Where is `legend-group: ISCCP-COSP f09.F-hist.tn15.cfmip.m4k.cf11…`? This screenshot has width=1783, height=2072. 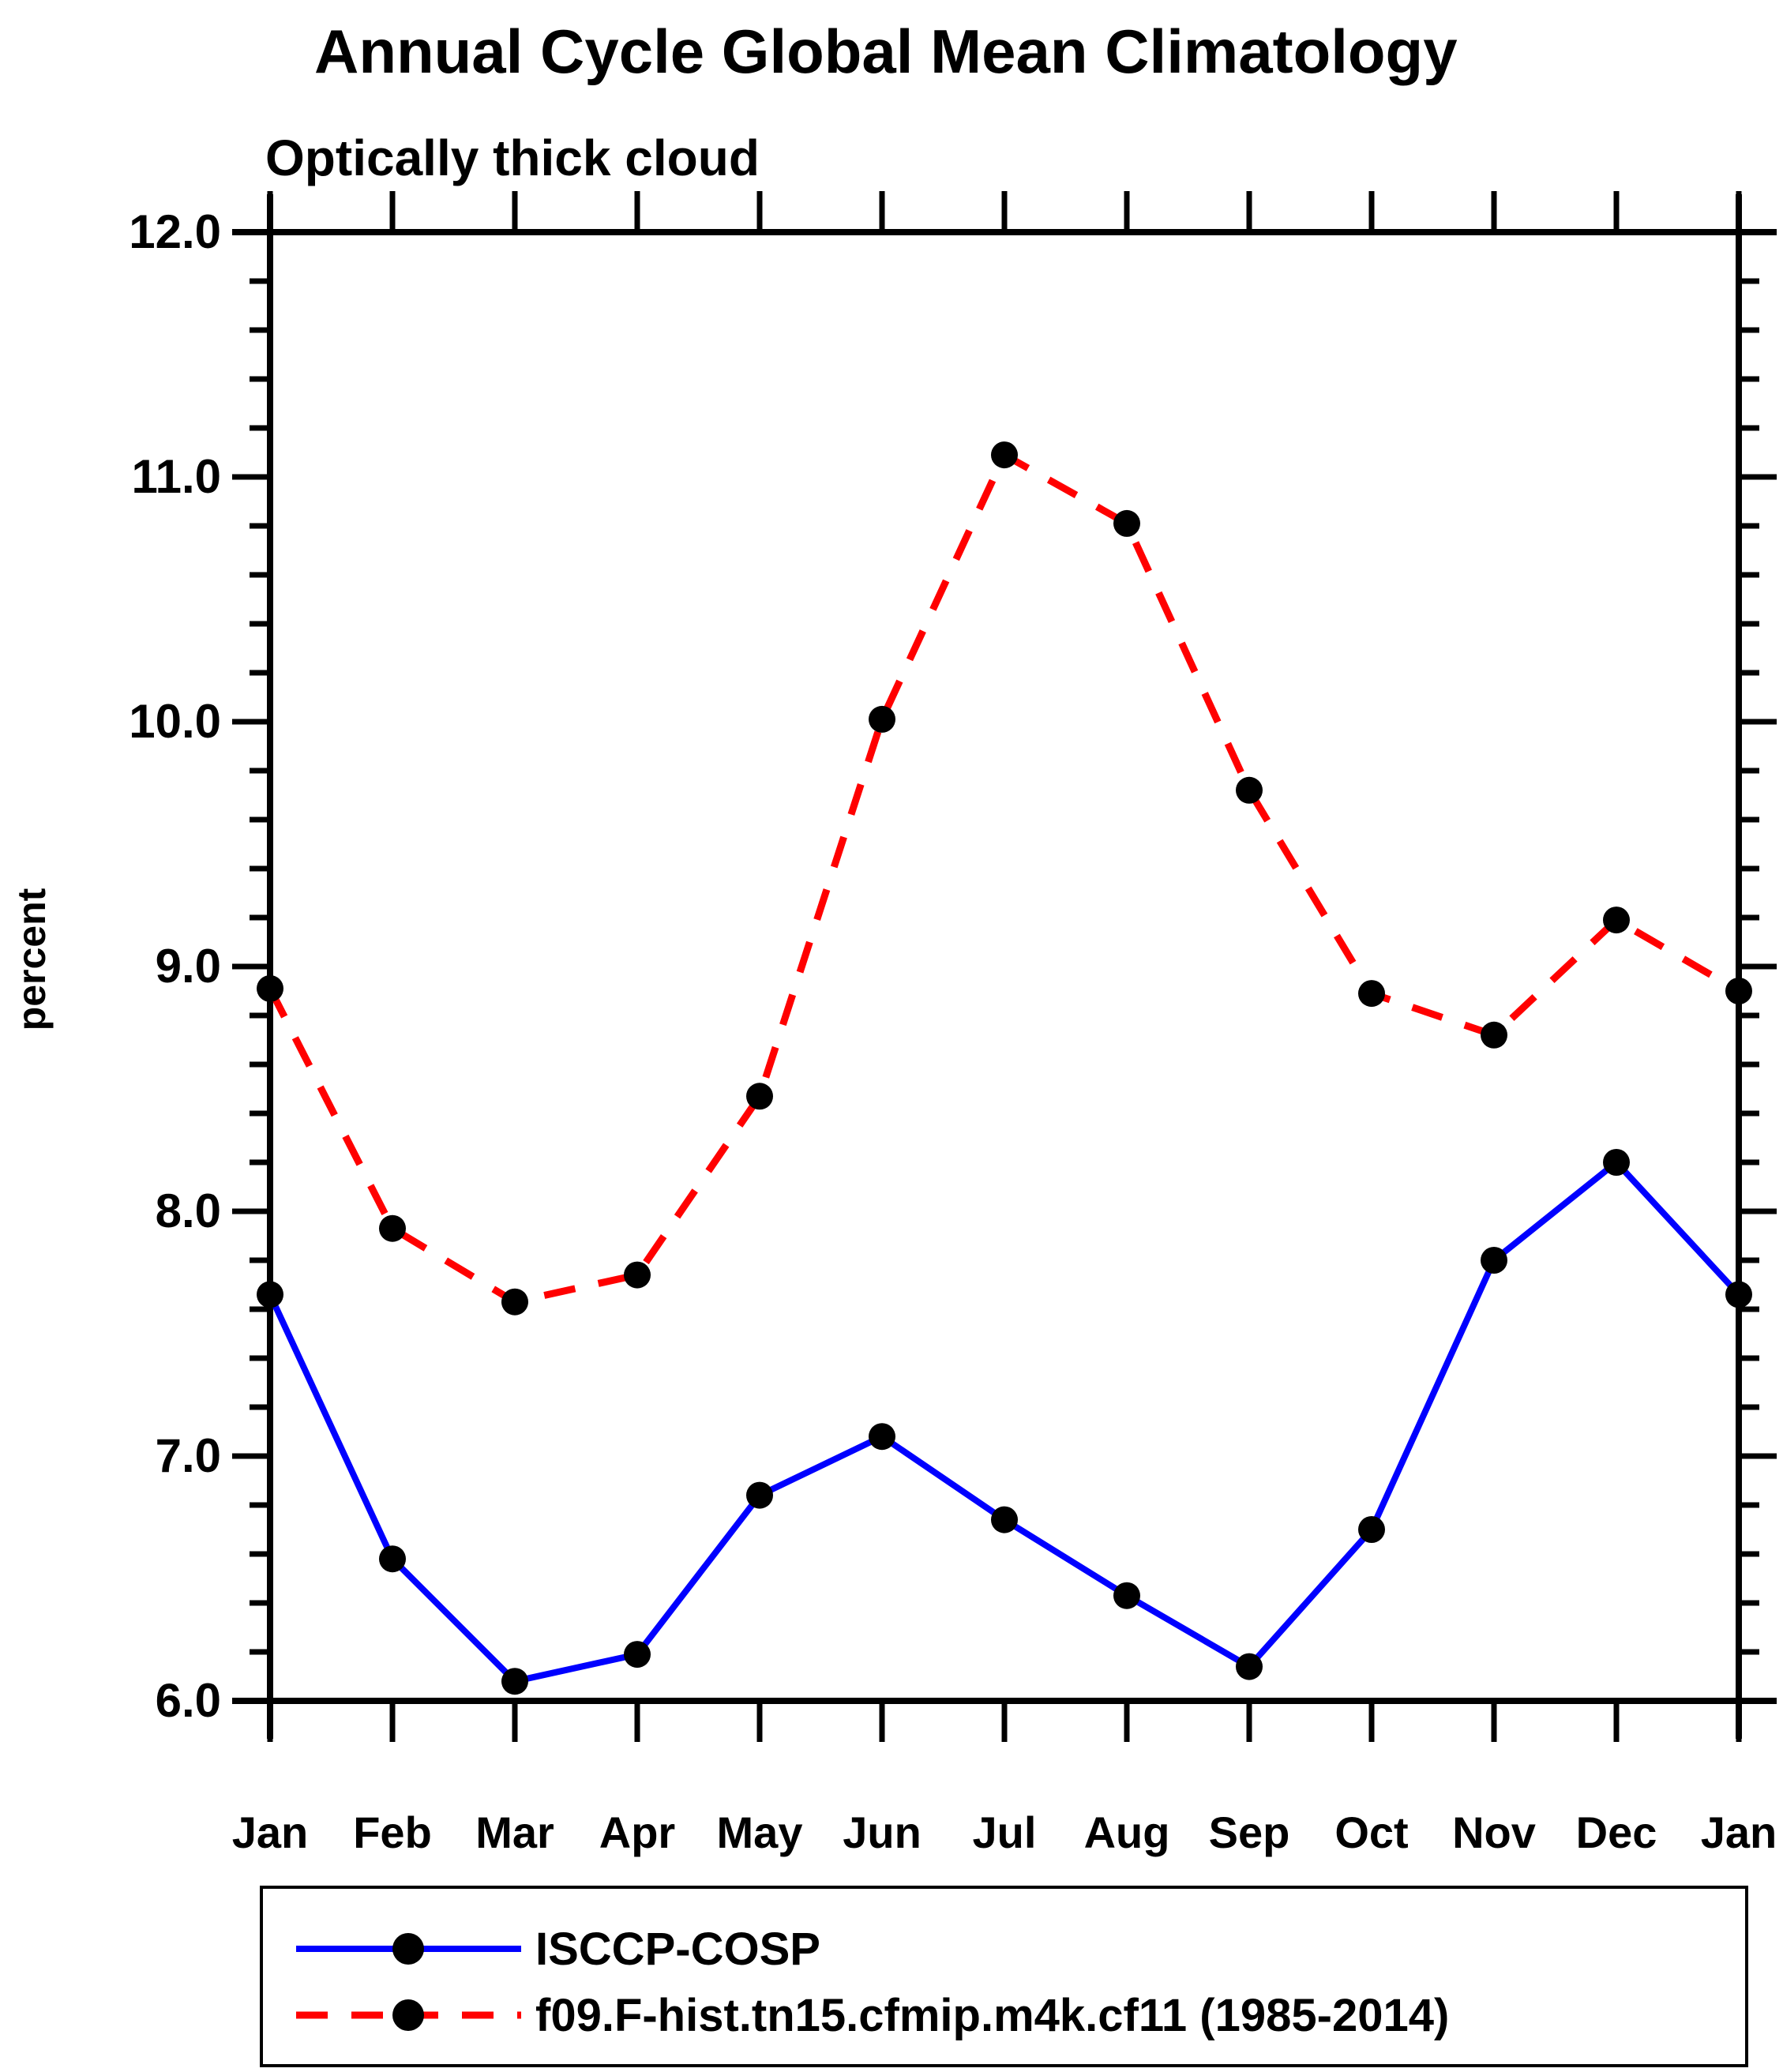
legend-group: ISCCP-COSP f09.F-hist.tn15.cfmip.m4k.cf11… is located at coordinates (1004, 1976).